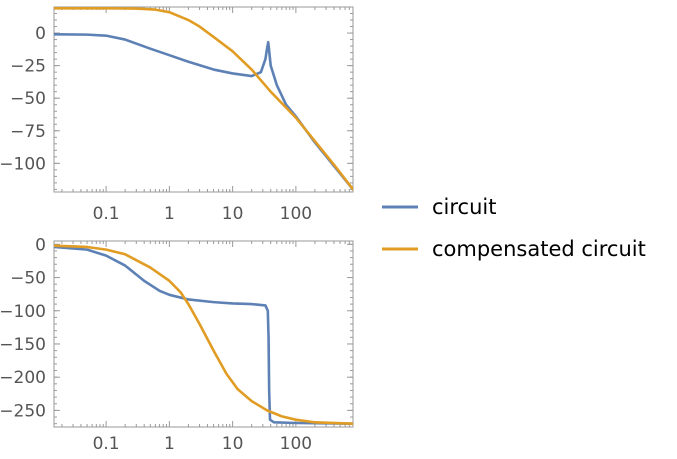 This screenshot has height=459, width=677. Describe the element at coordinates (40, 245) in the screenshot. I see `phase-y-tick-label: 0` at that location.